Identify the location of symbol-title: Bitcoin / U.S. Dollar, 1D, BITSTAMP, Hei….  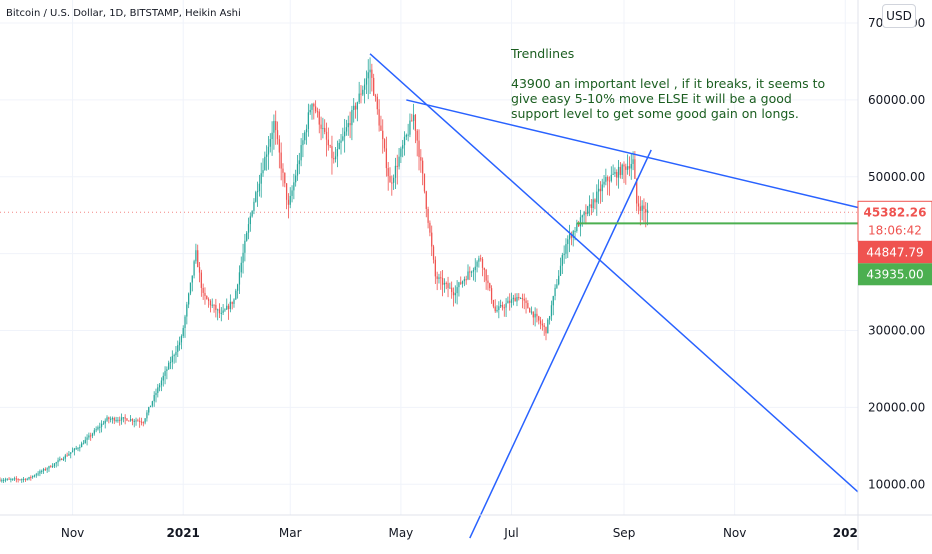
(123, 13).